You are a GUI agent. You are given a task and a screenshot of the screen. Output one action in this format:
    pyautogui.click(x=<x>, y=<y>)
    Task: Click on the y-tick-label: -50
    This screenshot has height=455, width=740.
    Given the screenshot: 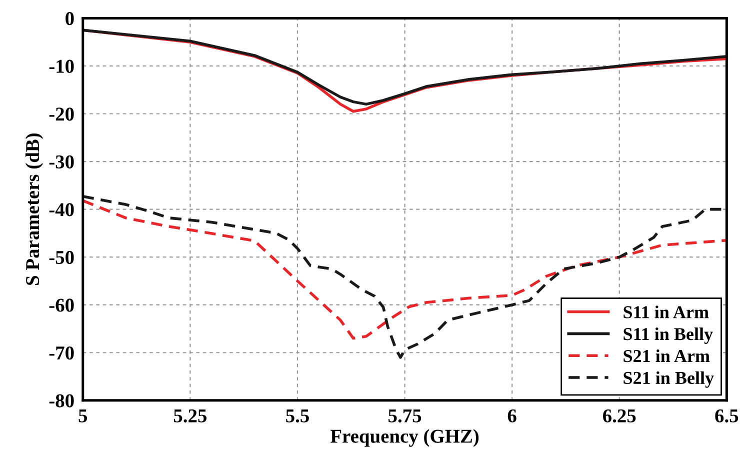 What is the action you would take?
    pyautogui.click(x=61, y=257)
    